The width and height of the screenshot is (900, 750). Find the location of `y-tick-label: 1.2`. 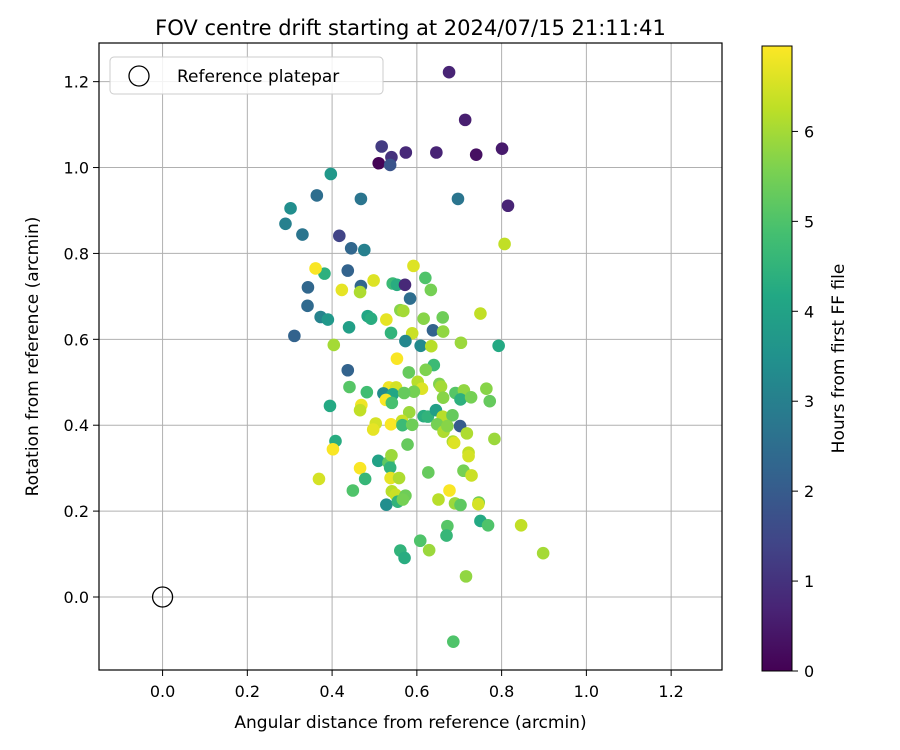

y-tick-label: 1.2 is located at coordinates (76, 82).